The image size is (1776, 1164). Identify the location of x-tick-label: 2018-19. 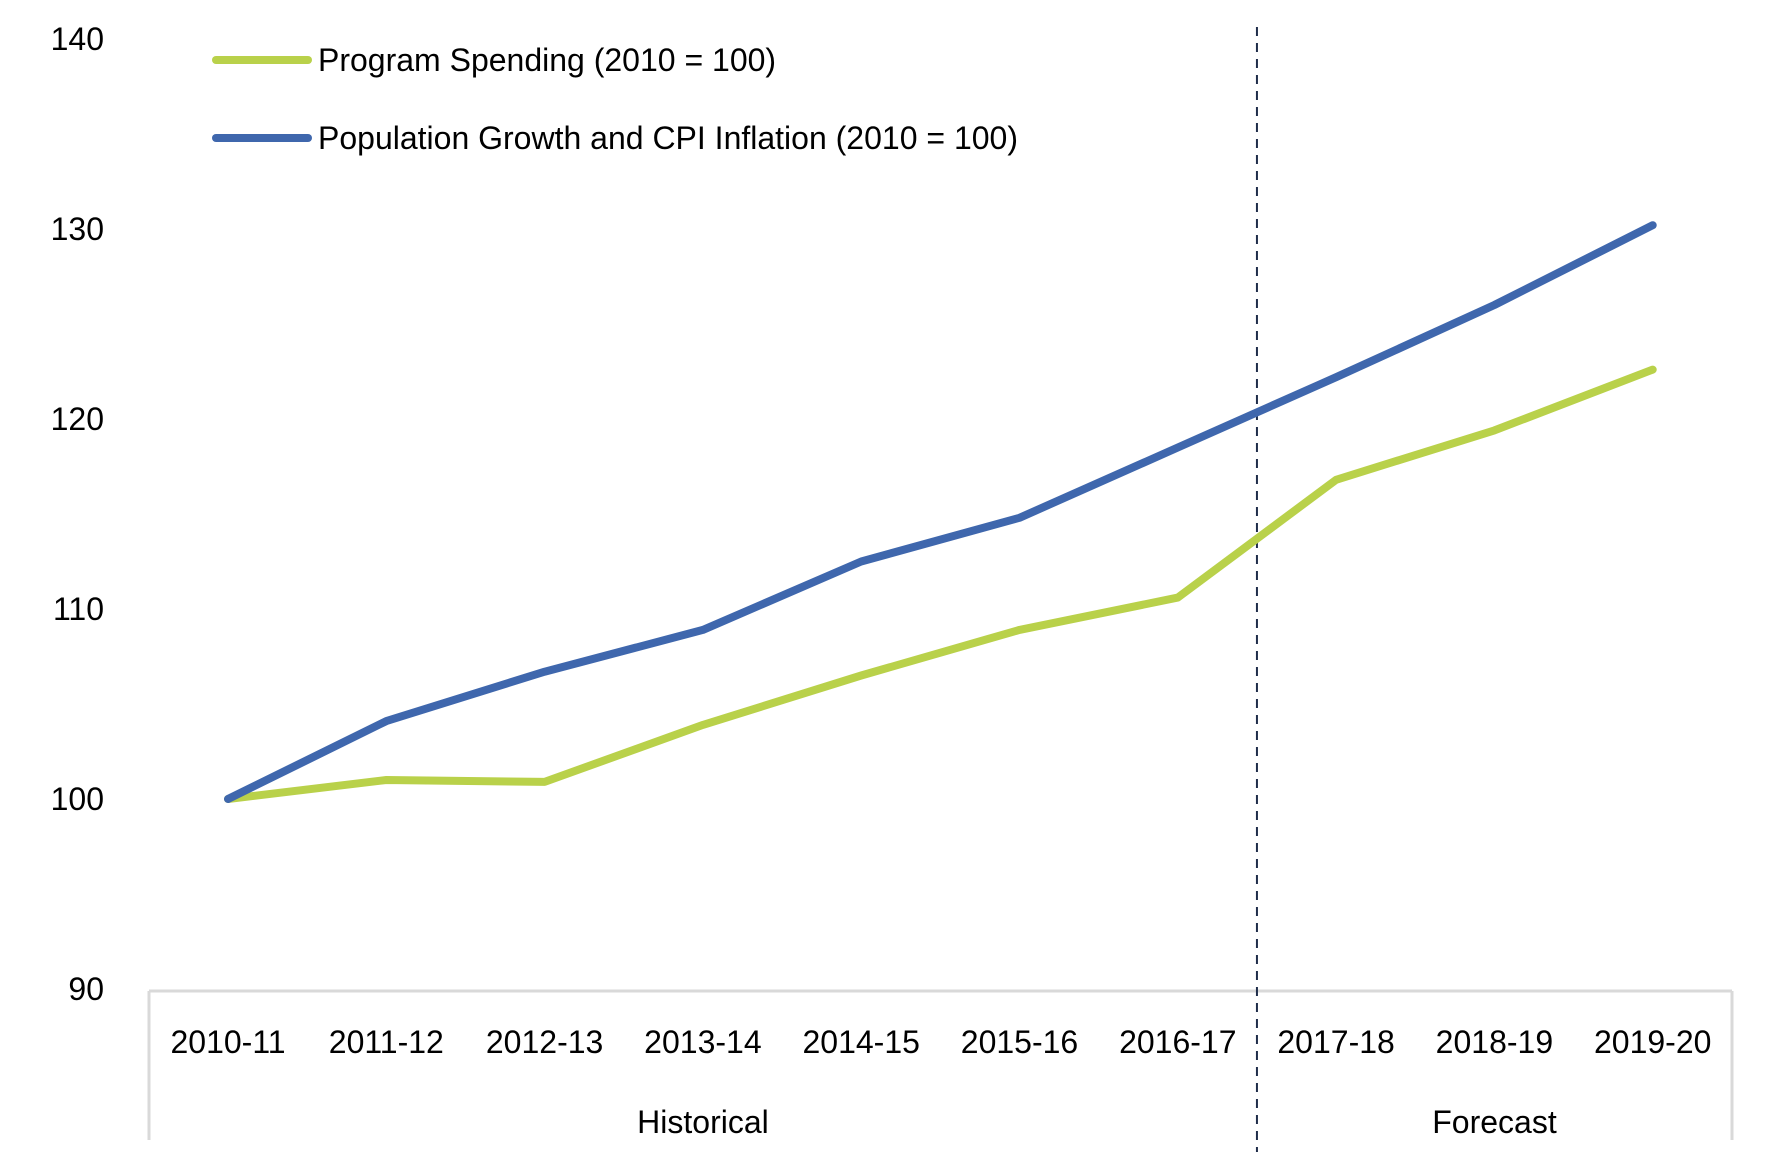
(1494, 1042).